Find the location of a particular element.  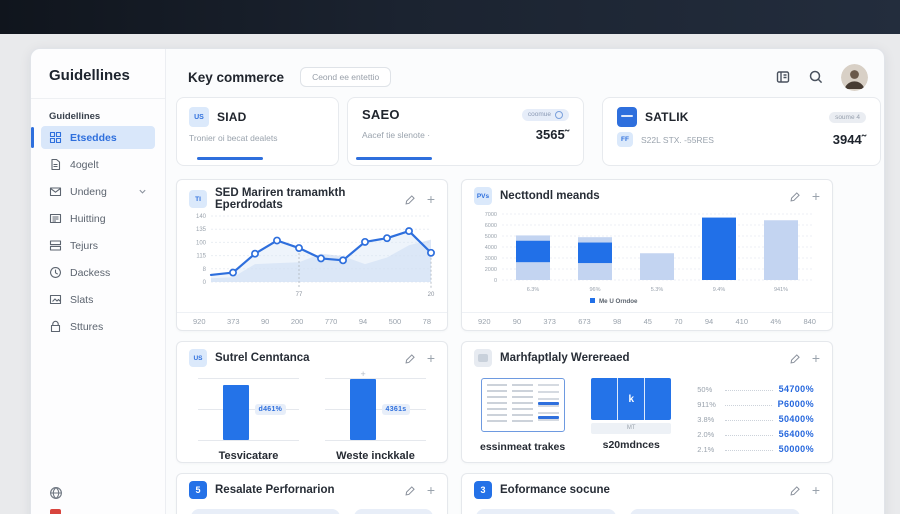

status-badge: soume 4 is located at coordinates (847, 117).